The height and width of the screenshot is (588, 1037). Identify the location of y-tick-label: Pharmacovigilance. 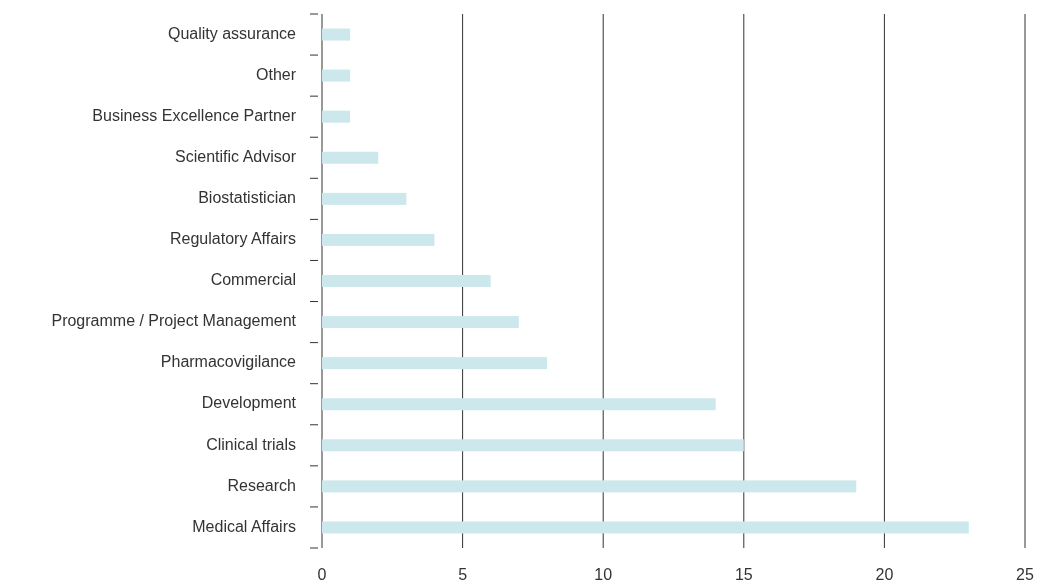
(228, 362).